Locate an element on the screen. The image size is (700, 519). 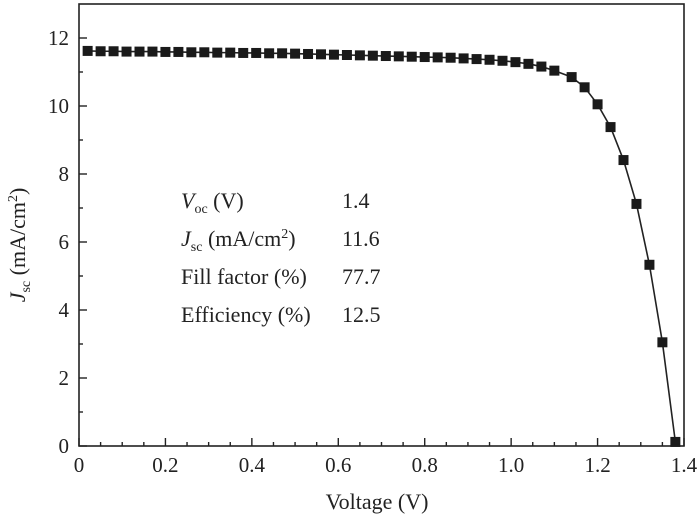
annotation-label: Jsc (mA/cm2) is located at coordinates (238, 240).